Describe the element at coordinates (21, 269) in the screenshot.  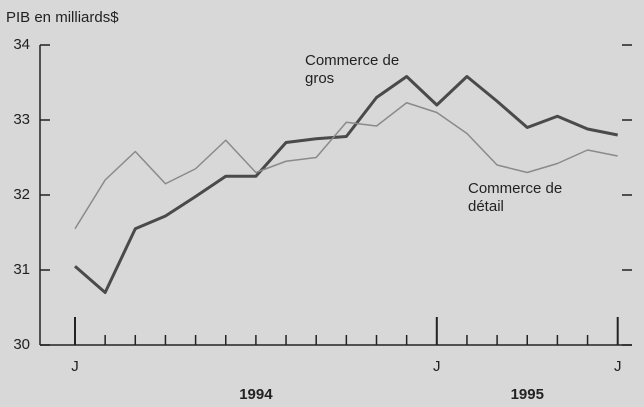
I see `y-tick-label: 31` at that location.